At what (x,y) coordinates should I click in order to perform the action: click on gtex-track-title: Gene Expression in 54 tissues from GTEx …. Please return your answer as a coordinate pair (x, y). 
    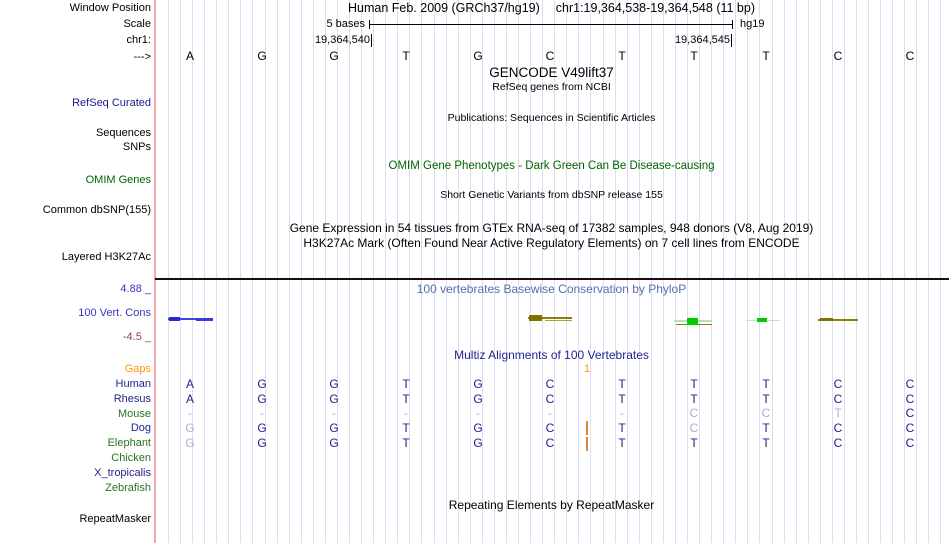
    Looking at the image, I should click on (551, 228).